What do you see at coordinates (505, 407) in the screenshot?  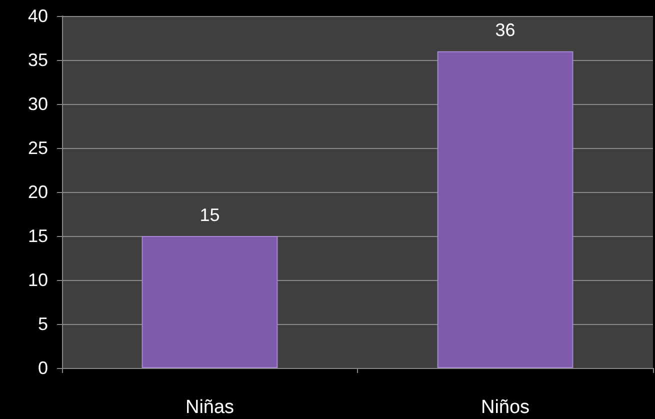 I see `x-tick-label: Niños` at bounding box center [505, 407].